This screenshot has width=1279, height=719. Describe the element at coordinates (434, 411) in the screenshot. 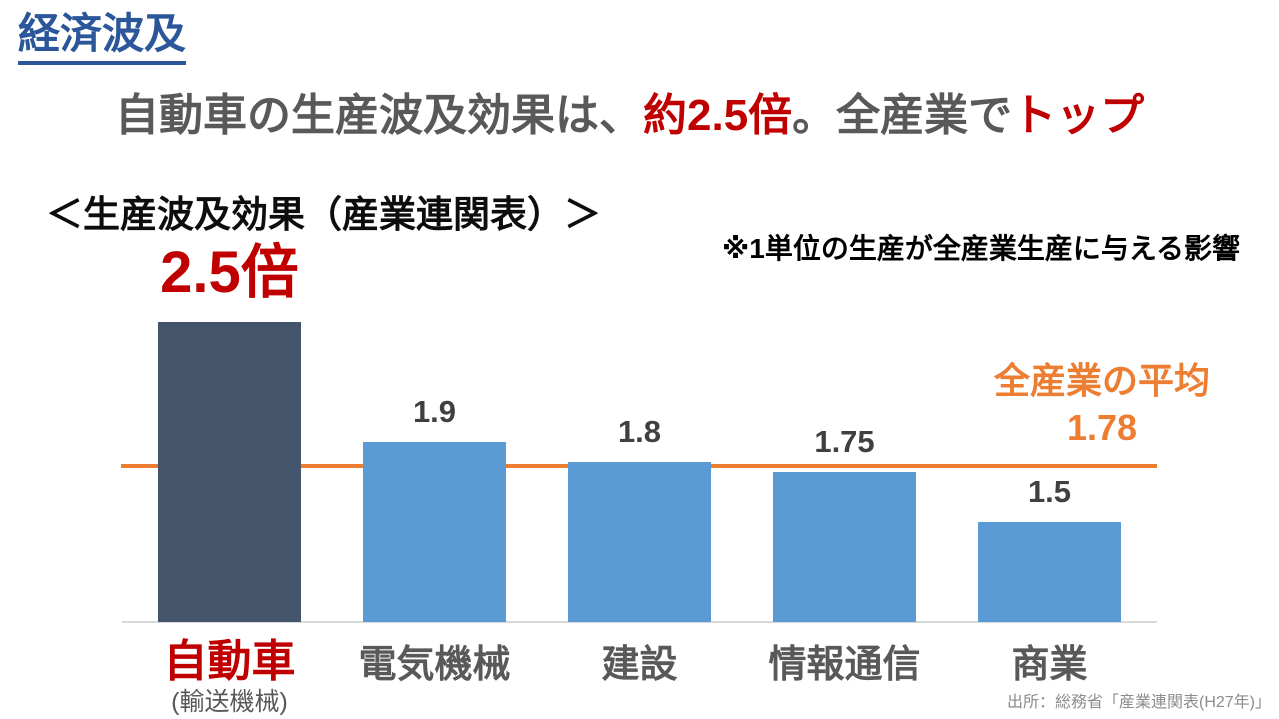

I see `value-label: 1.9` at that location.